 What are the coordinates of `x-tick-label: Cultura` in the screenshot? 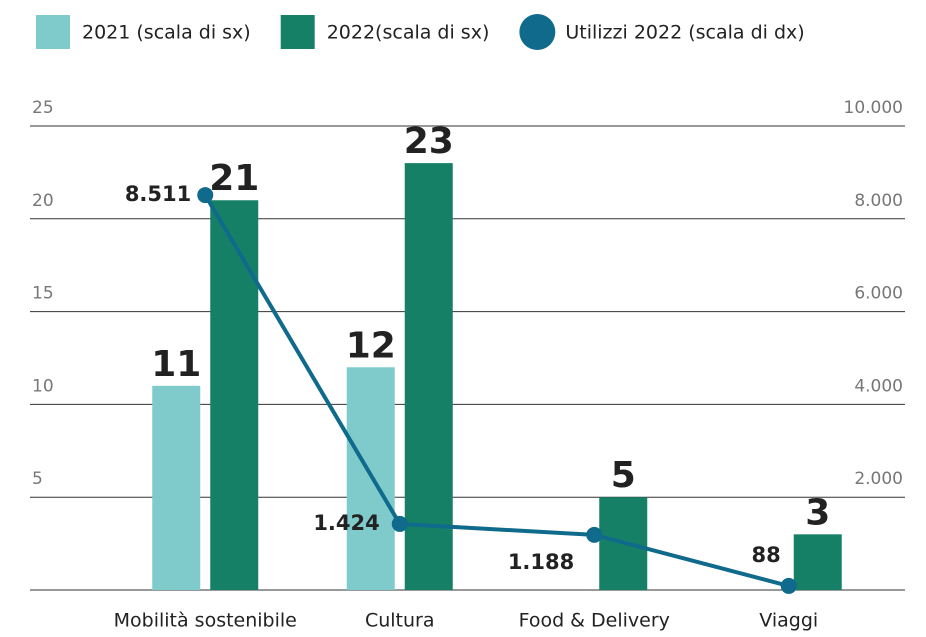 It's located at (400, 621).